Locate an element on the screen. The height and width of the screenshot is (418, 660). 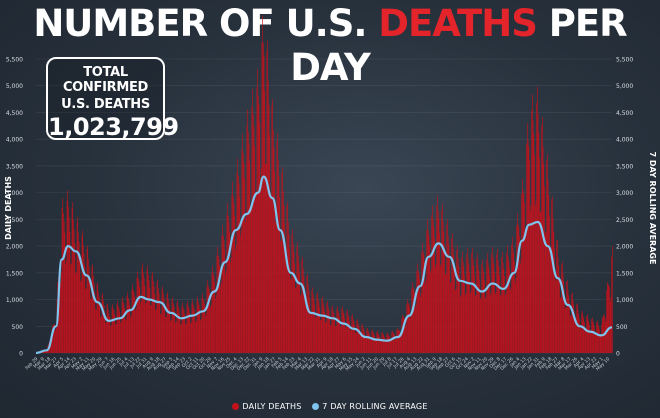
y-tick-label-right: 0 is located at coordinates (618, 354).